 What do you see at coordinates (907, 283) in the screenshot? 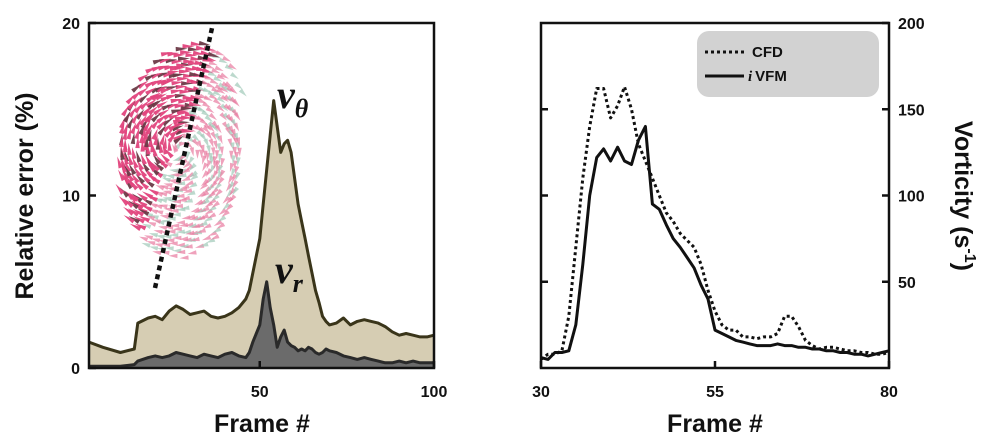
I see `right-y-tick-label: 50` at bounding box center [907, 283].